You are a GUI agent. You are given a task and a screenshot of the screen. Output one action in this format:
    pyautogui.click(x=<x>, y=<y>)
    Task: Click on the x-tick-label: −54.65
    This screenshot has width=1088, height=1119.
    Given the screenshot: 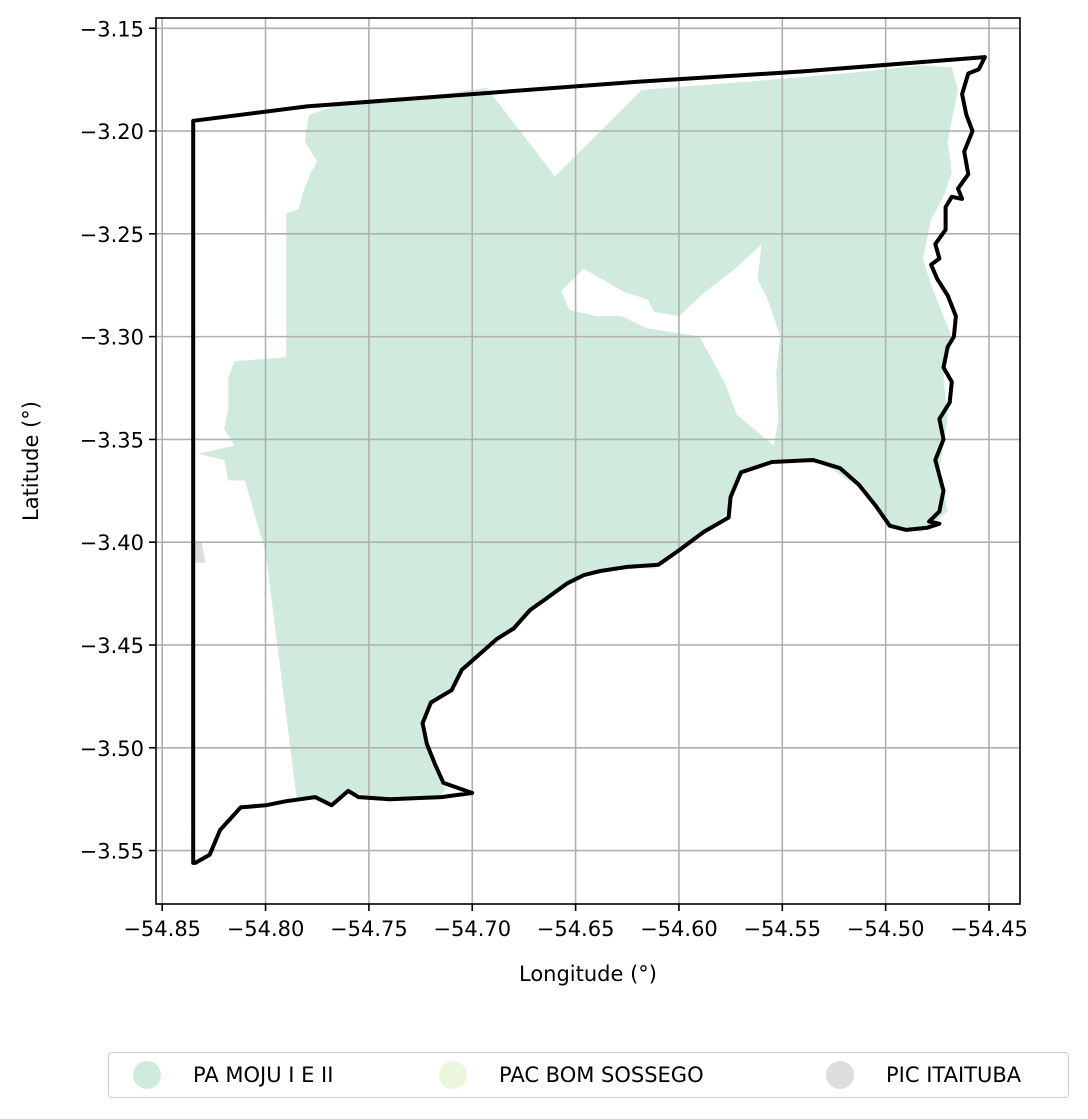 What is the action you would take?
    pyautogui.click(x=576, y=929)
    